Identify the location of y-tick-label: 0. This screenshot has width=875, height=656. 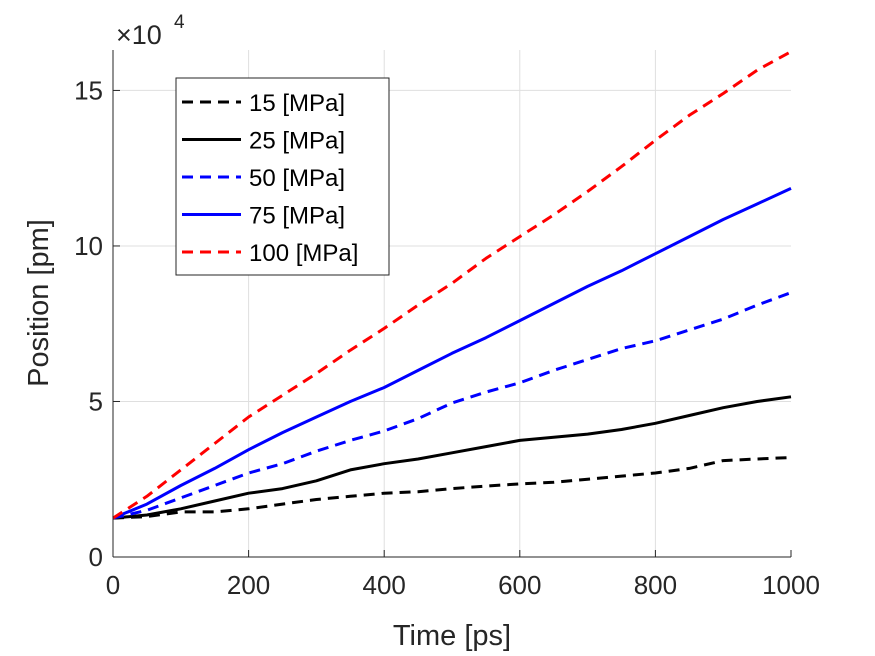
(96, 557).